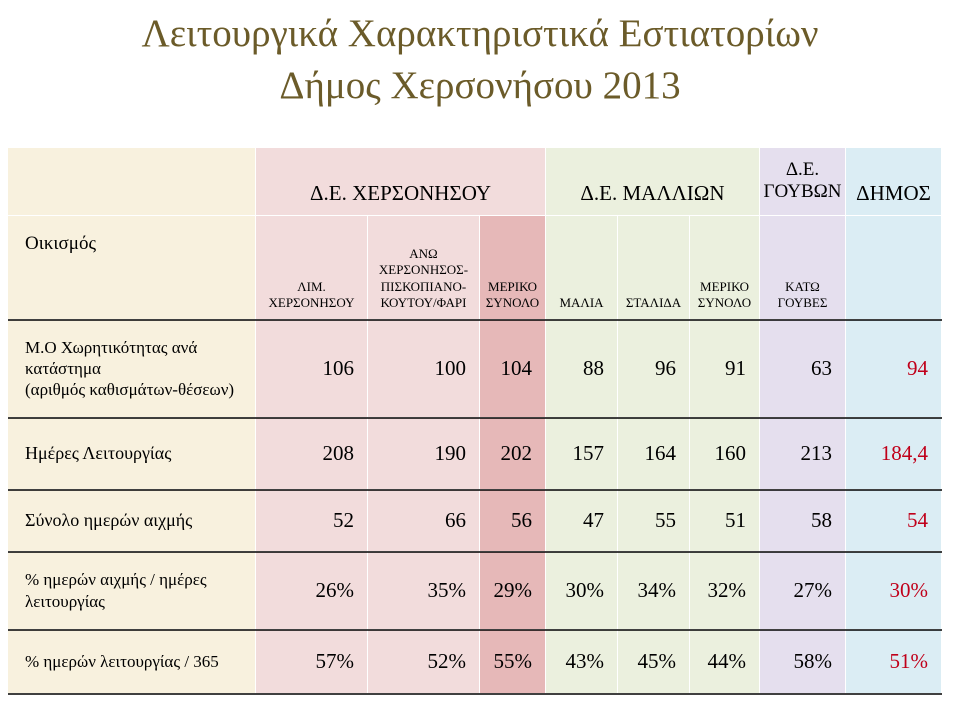 This screenshot has height=722, width=960. I want to click on col-dimos, so click(894, 268).